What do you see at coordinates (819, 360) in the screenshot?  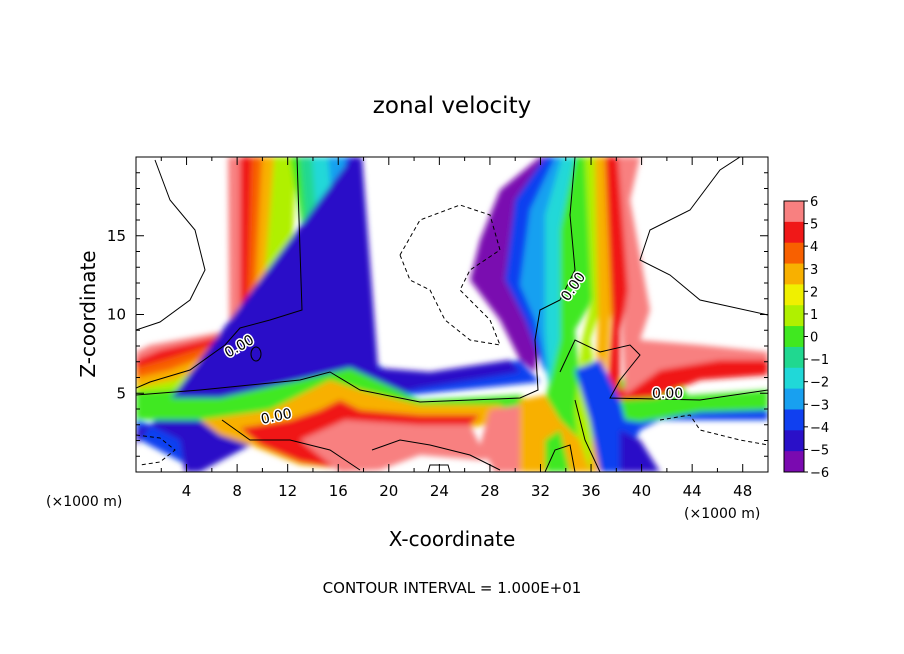 I see `colorbar-label: −1` at bounding box center [819, 360].